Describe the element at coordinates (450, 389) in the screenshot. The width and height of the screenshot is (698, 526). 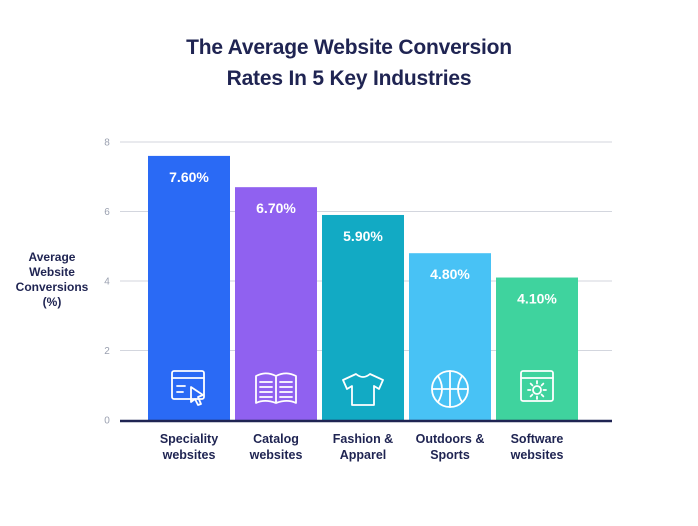
I see `basketball-icon` at that location.